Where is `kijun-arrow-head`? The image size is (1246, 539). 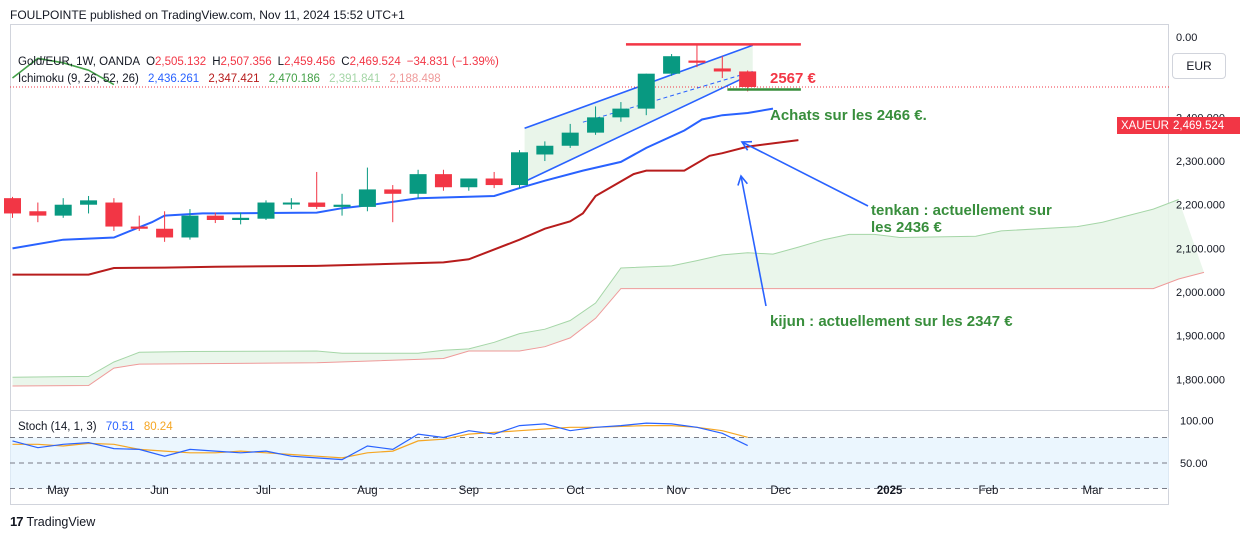 kijun-arrow-head is located at coordinates (742, 180).